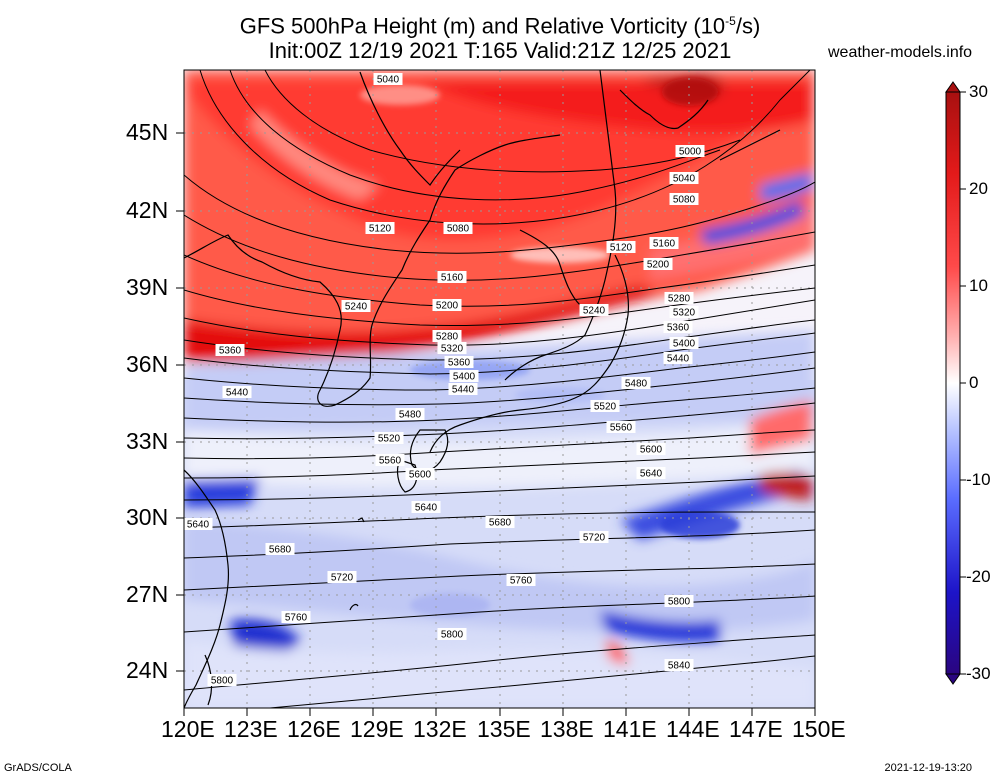 The image size is (1000, 779). I want to click on lat-label-45n: 45N, so click(147, 132).